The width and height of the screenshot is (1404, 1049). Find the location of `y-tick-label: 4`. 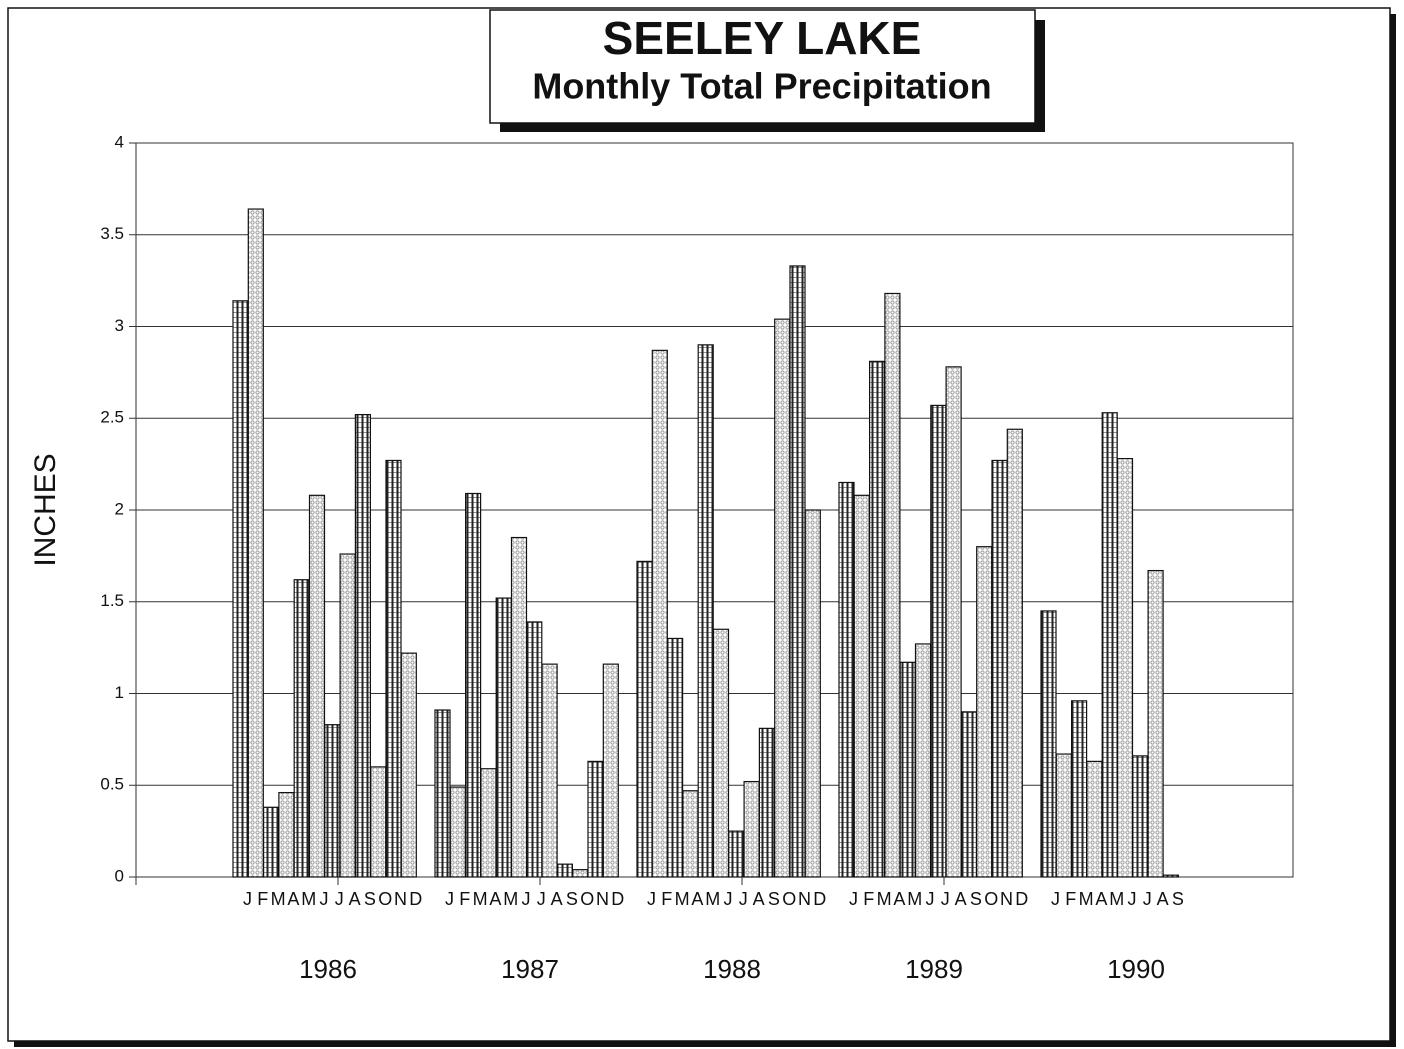

y-tick-label: 4 is located at coordinates (119, 141).